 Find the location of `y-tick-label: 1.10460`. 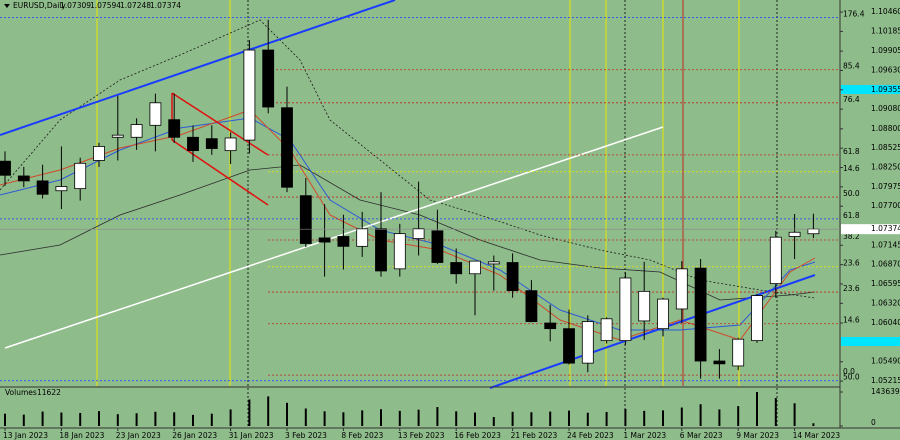

y-tick-label: 1.10460 is located at coordinates (885, 11).